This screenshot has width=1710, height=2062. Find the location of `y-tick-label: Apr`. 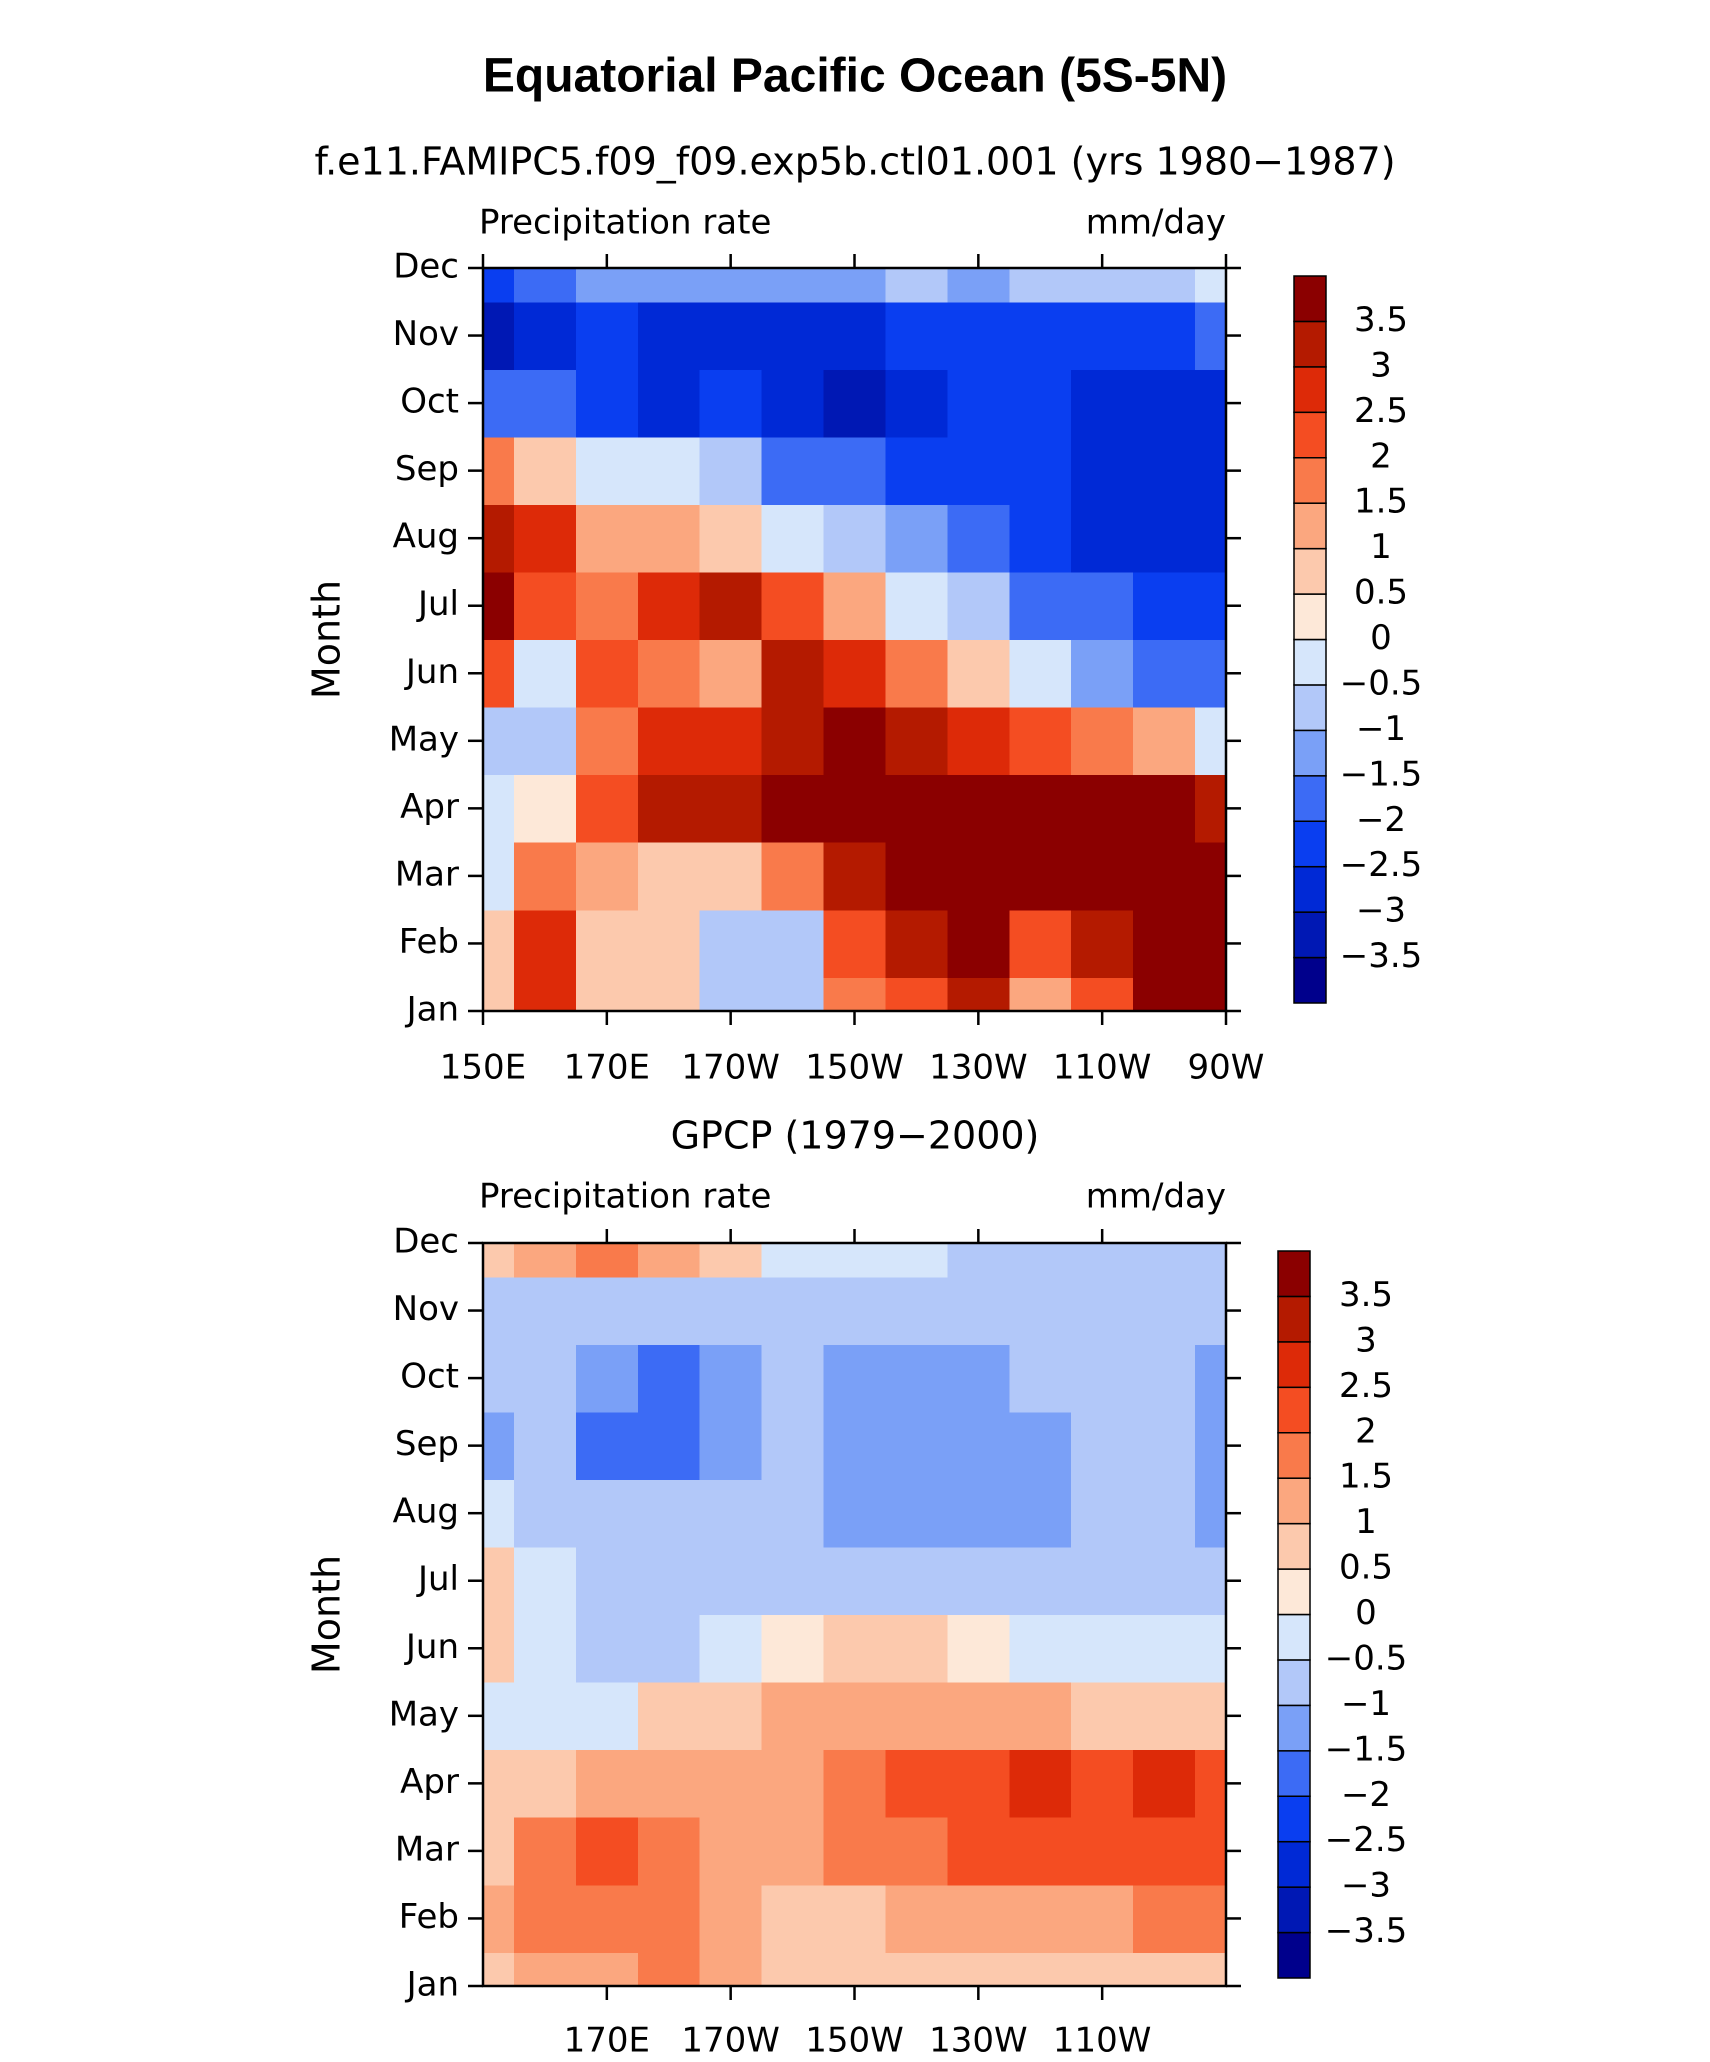

y-tick-label: Apr is located at coordinates (429, 807).